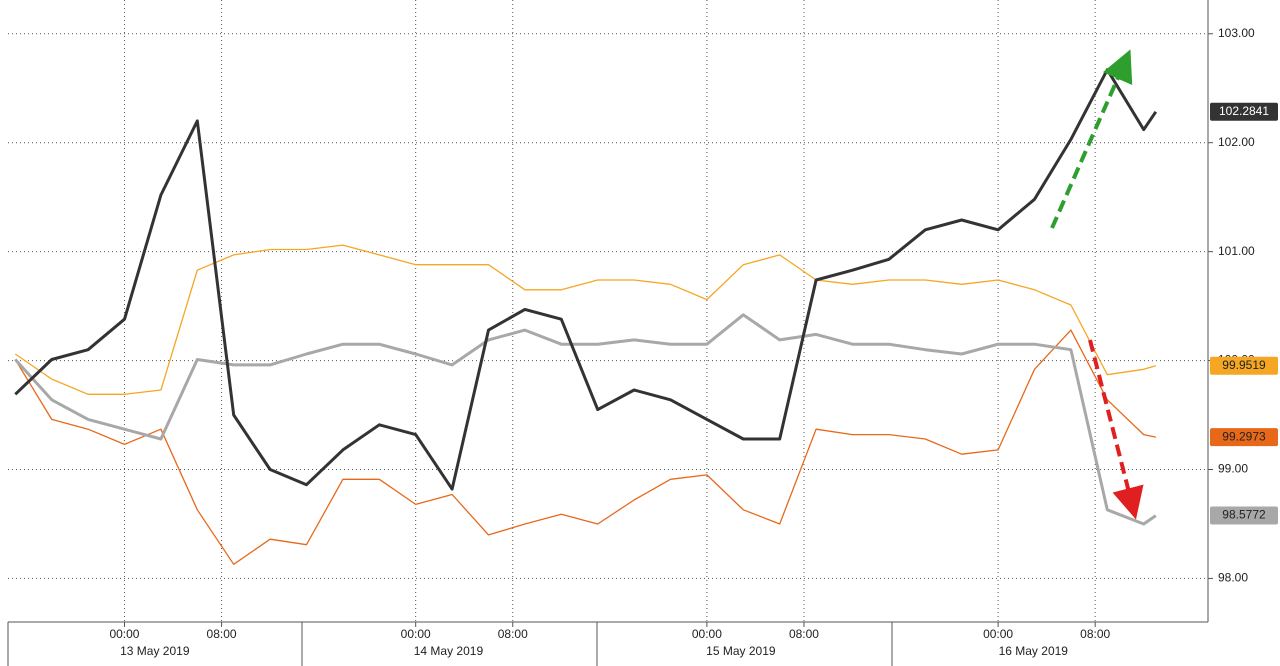 This screenshot has height=666, width=1280. What do you see at coordinates (1233, 578) in the screenshot?
I see `y-tick-label: 98.00` at bounding box center [1233, 578].